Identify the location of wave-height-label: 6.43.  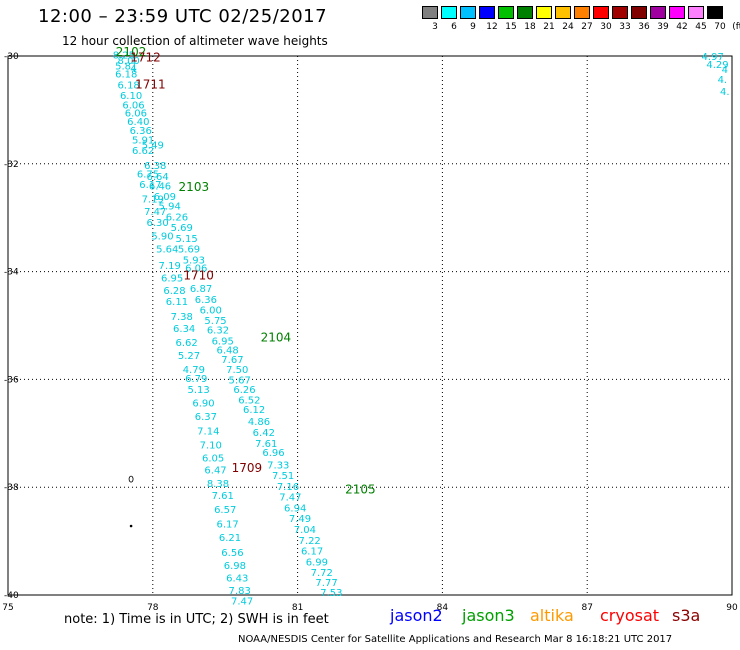
(237, 579).